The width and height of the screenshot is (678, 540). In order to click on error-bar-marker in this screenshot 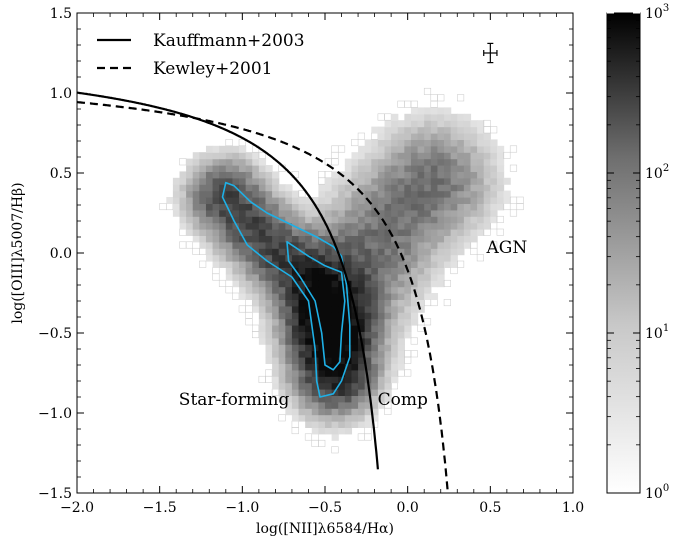, I will do `click(490, 53)`.